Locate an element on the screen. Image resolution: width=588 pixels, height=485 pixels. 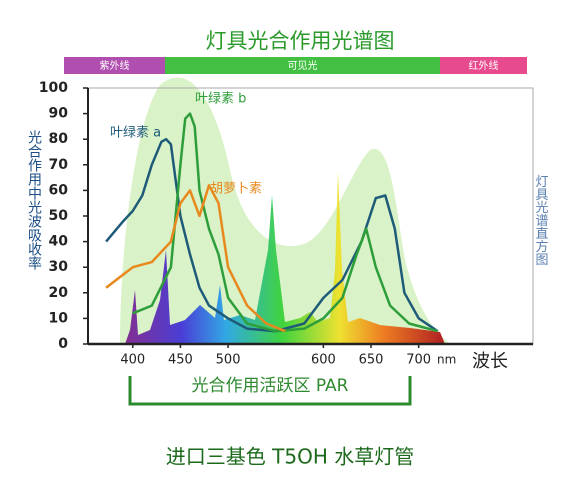
y-tick-label: 20 is located at coordinates (59, 293).